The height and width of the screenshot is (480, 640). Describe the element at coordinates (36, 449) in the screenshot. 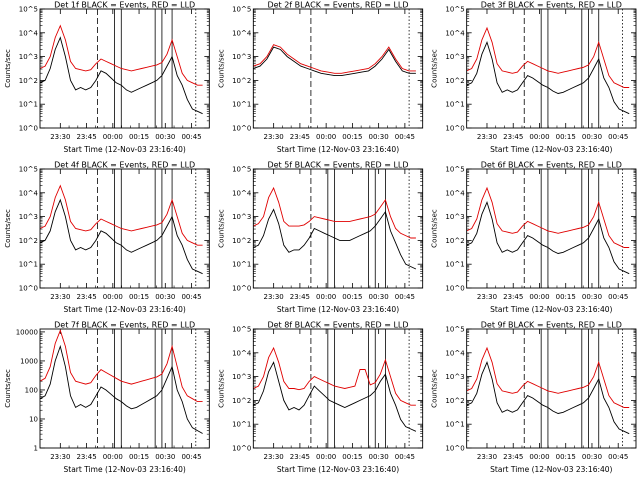

I see `y-tick-label: 1` at that location.